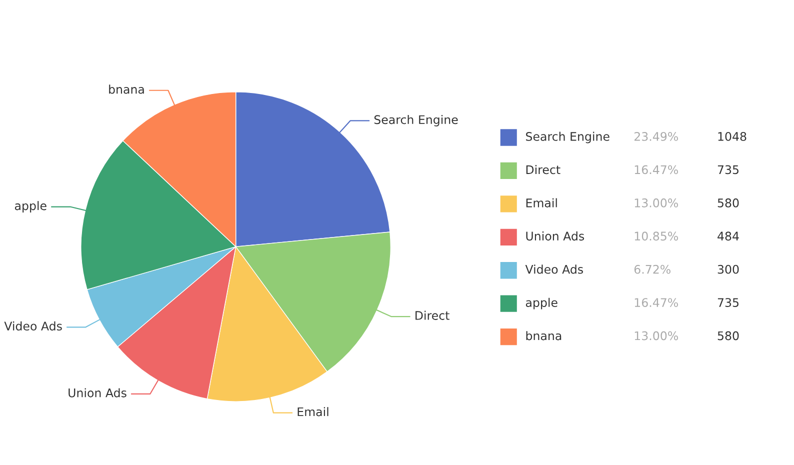  I want to click on legend-label: Union Ads, so click(555, 236).